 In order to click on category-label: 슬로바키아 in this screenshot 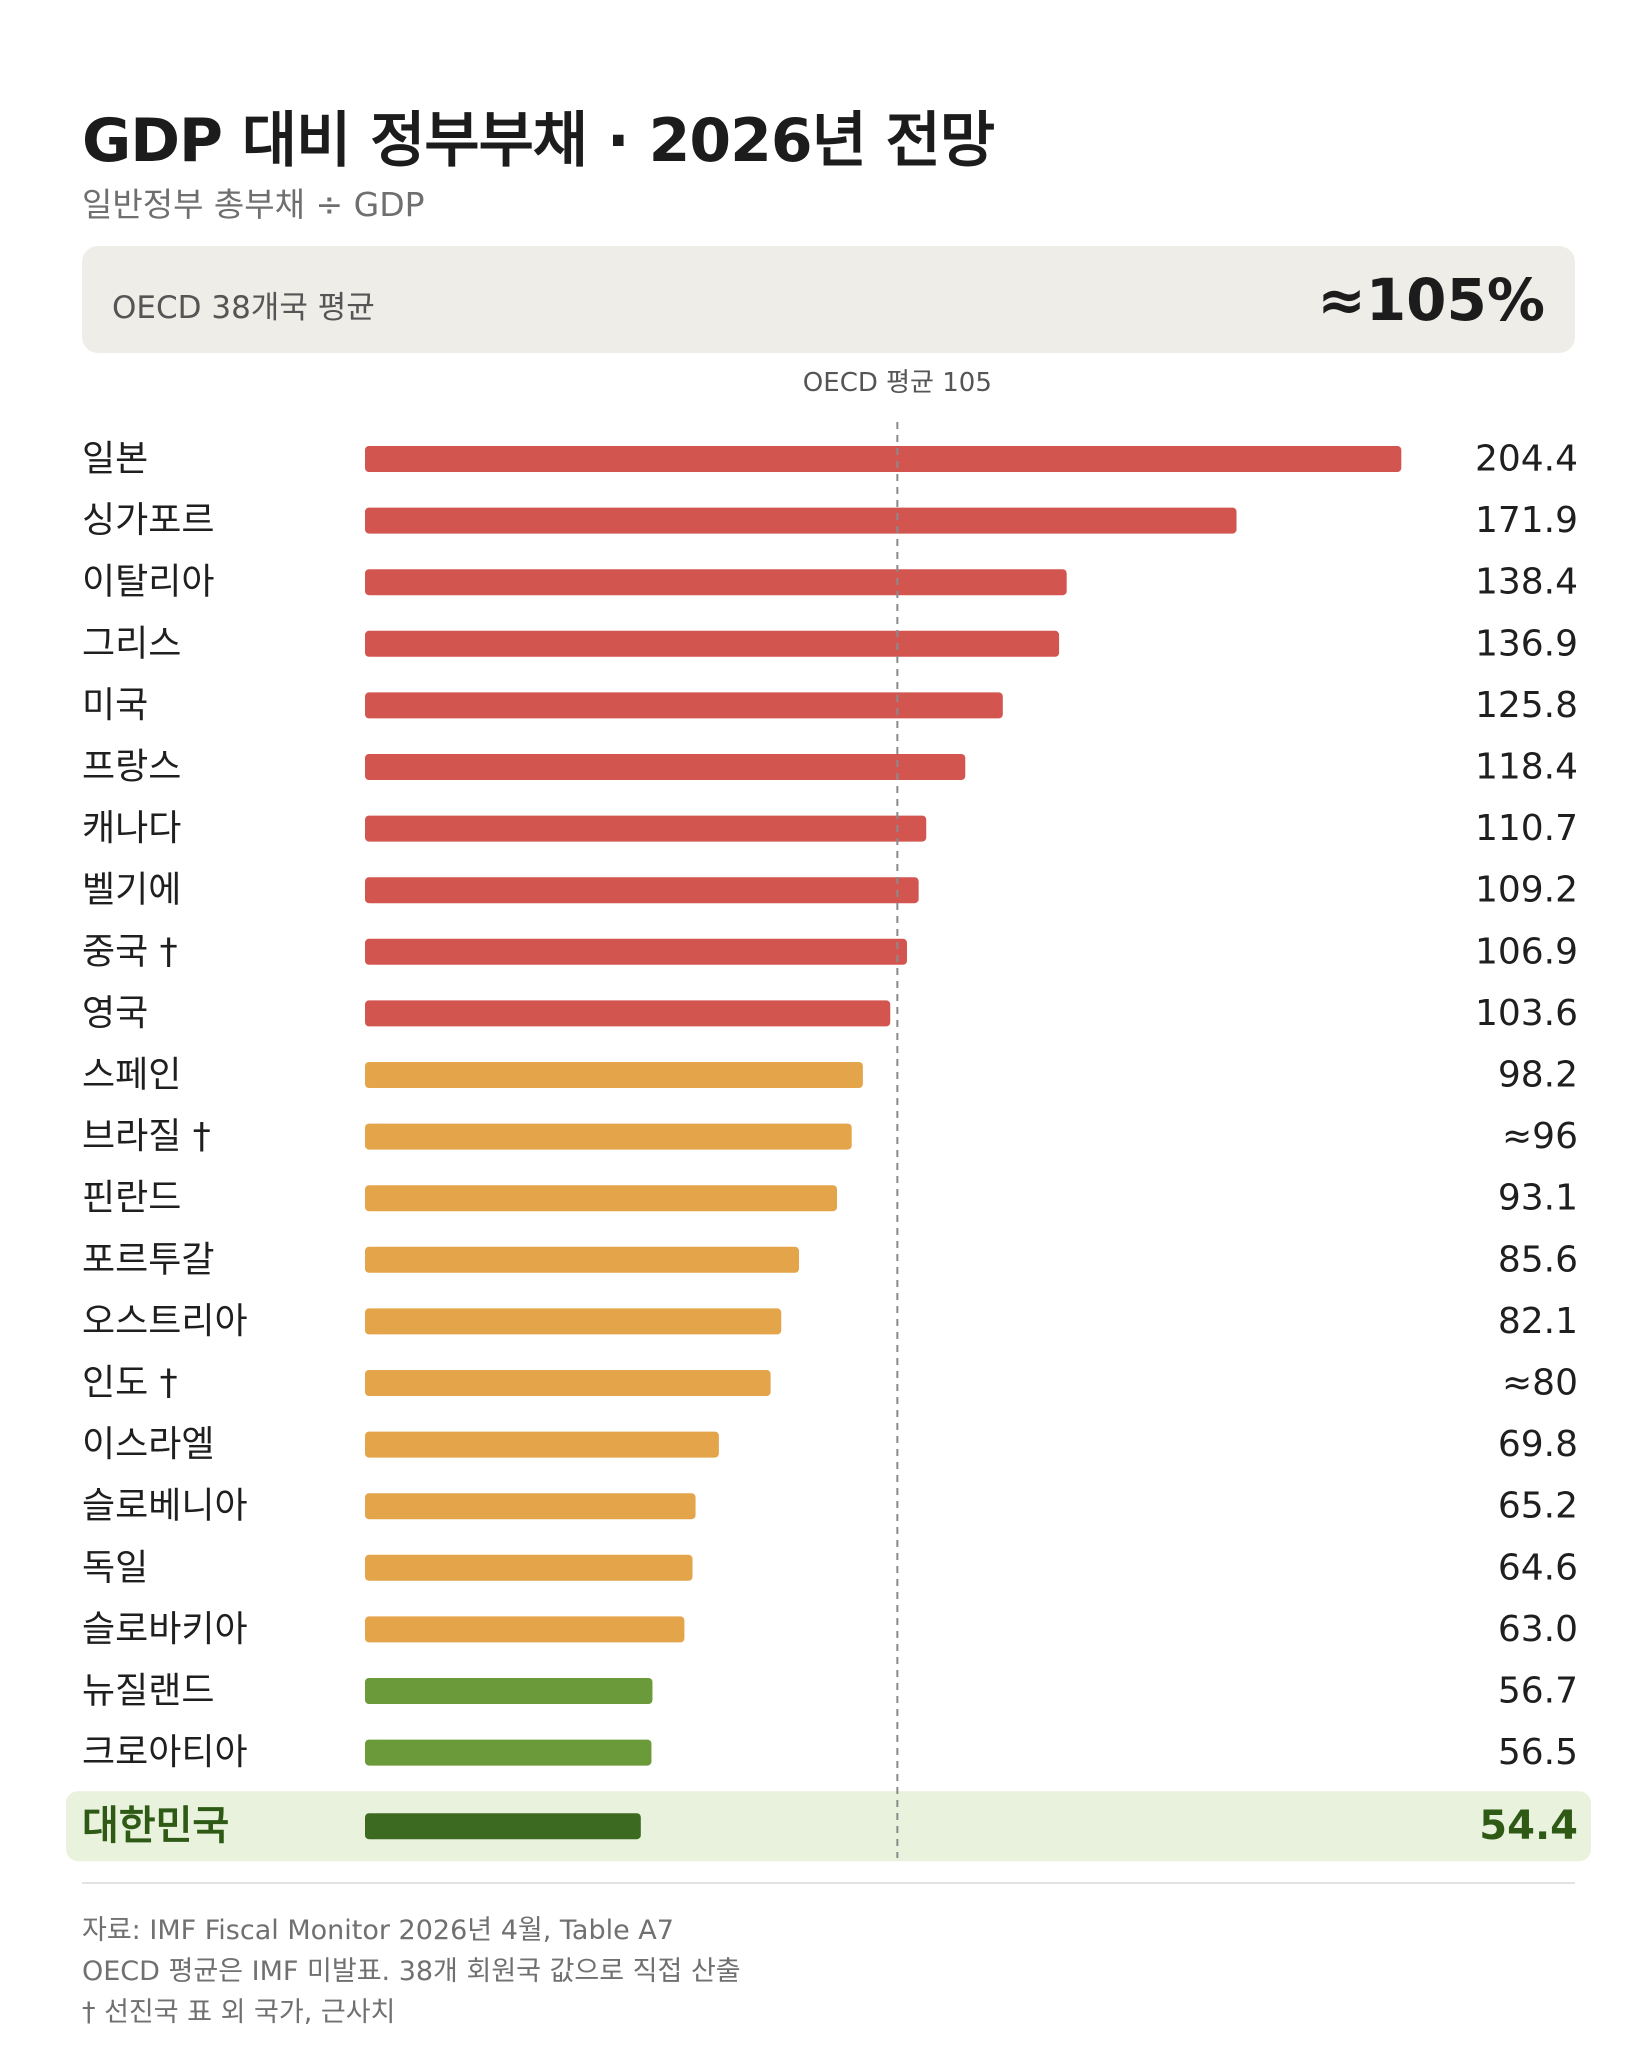, I will do `click(165, 1629)`.